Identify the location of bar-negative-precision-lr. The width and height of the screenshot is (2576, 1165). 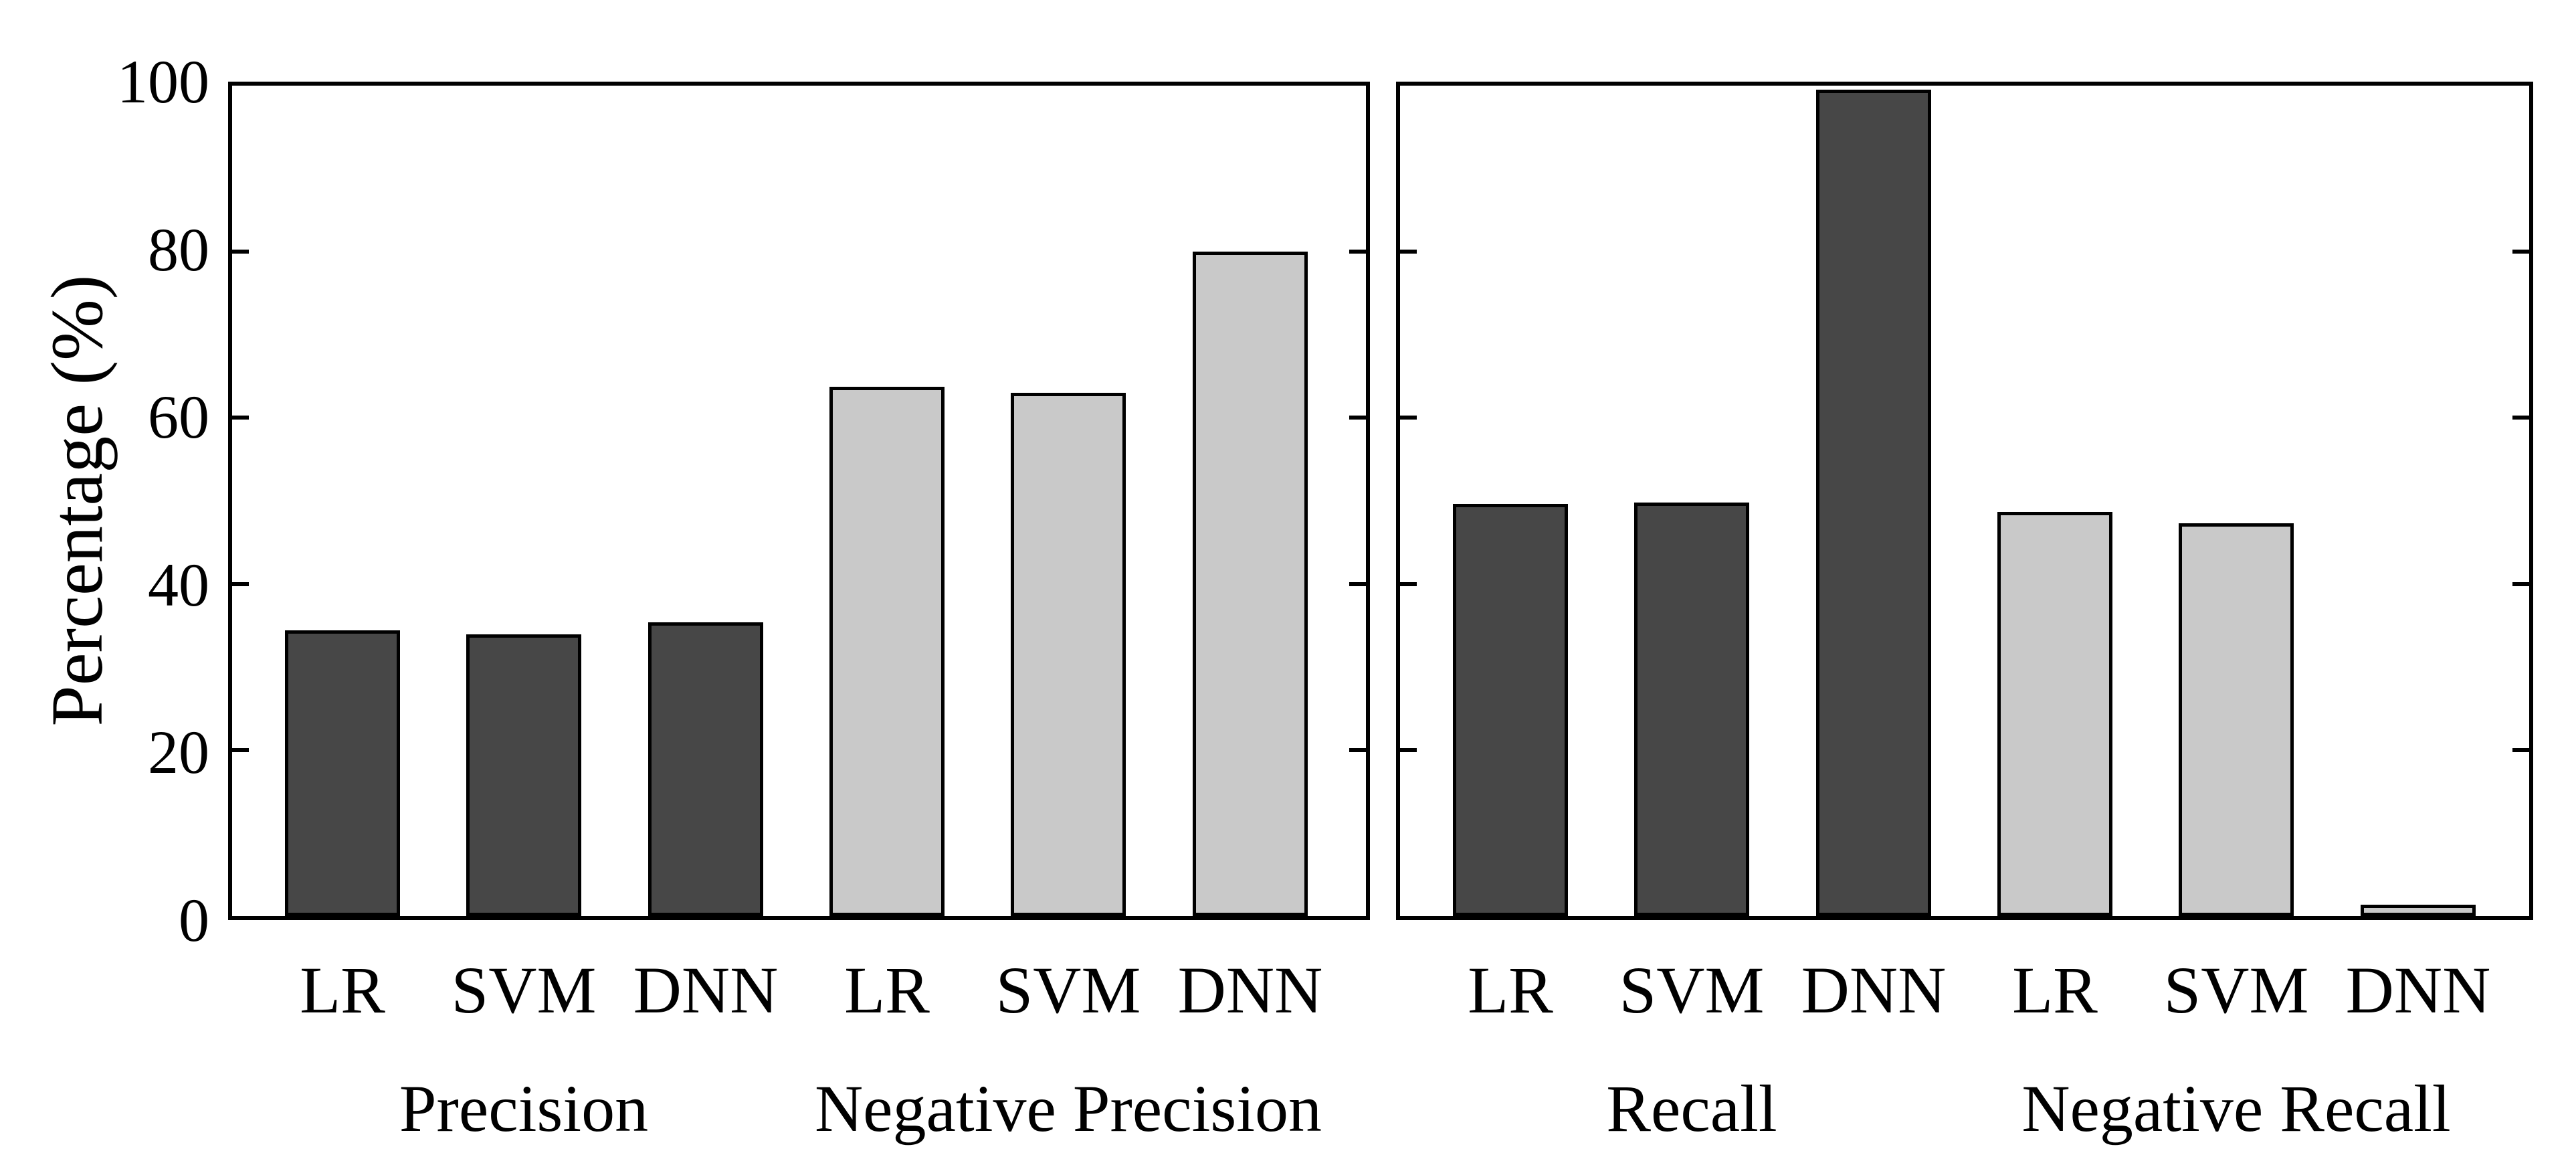
(887, 651).